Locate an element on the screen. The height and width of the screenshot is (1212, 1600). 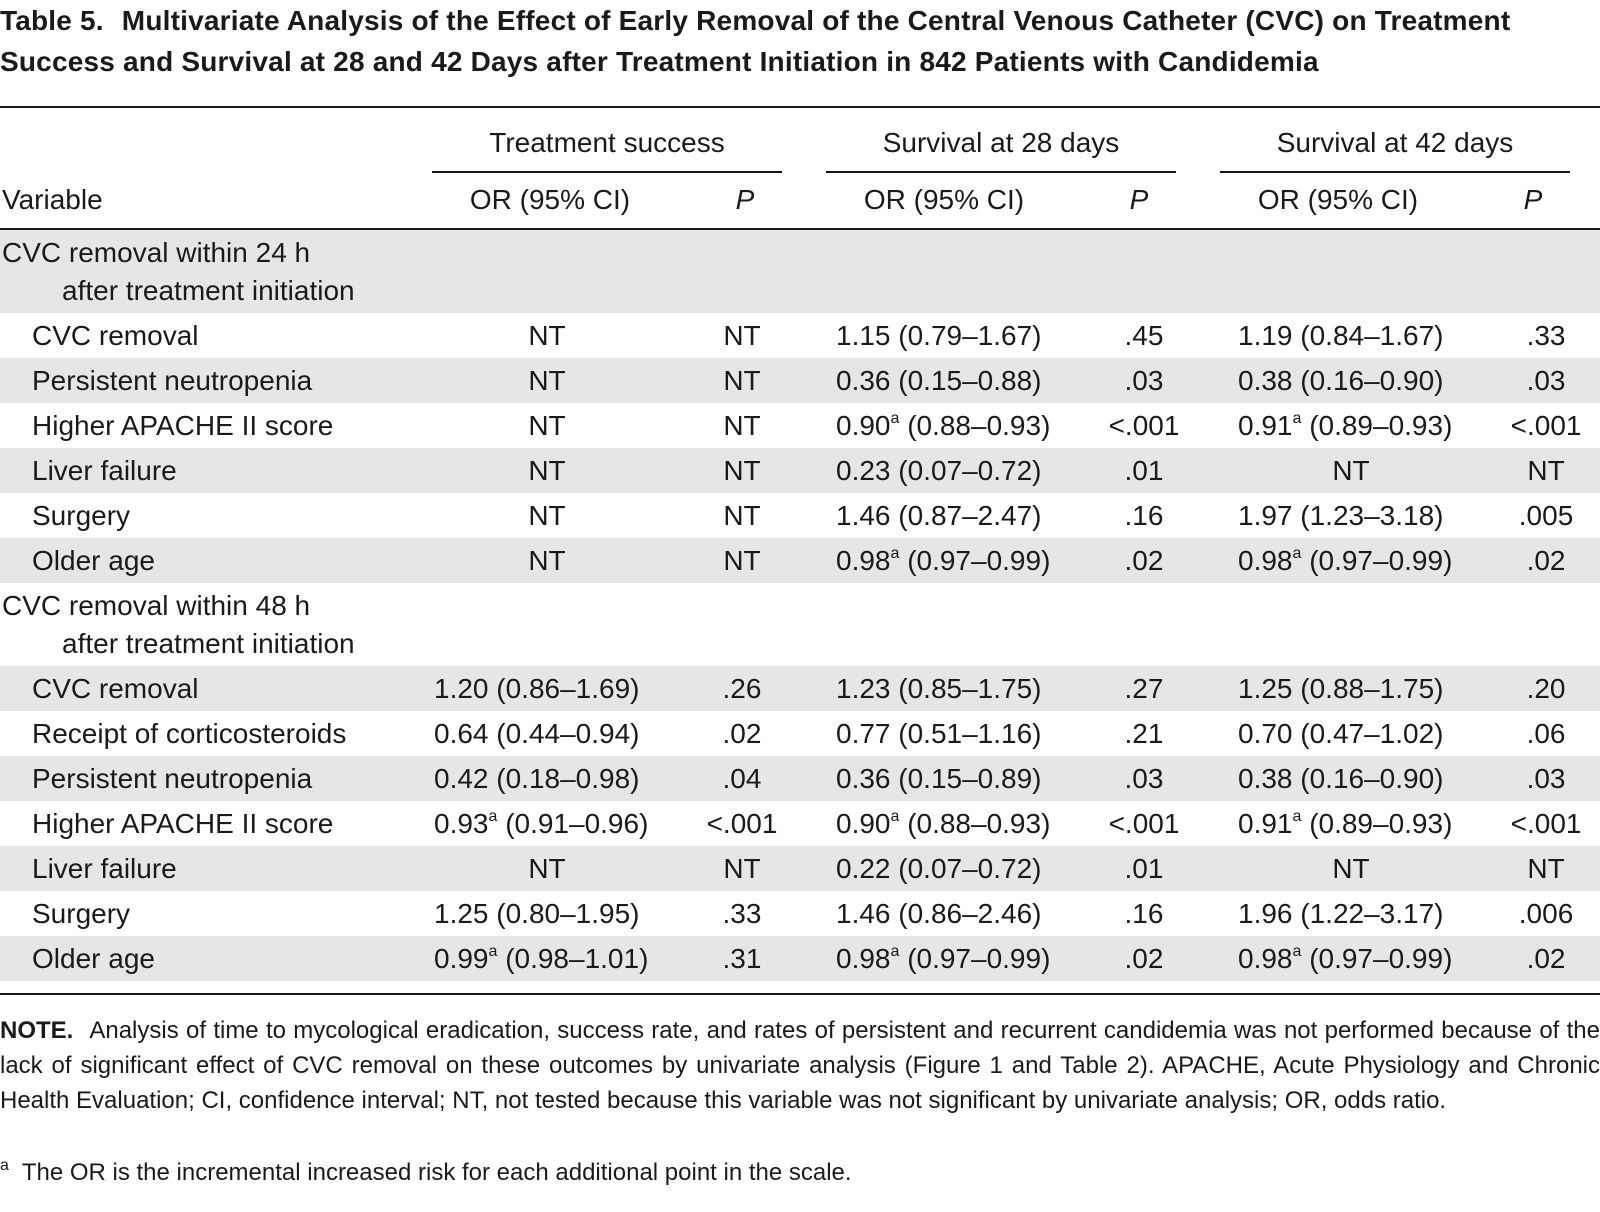
variable-cell: Higher APACHE II score is located at coordinates (183, 823).